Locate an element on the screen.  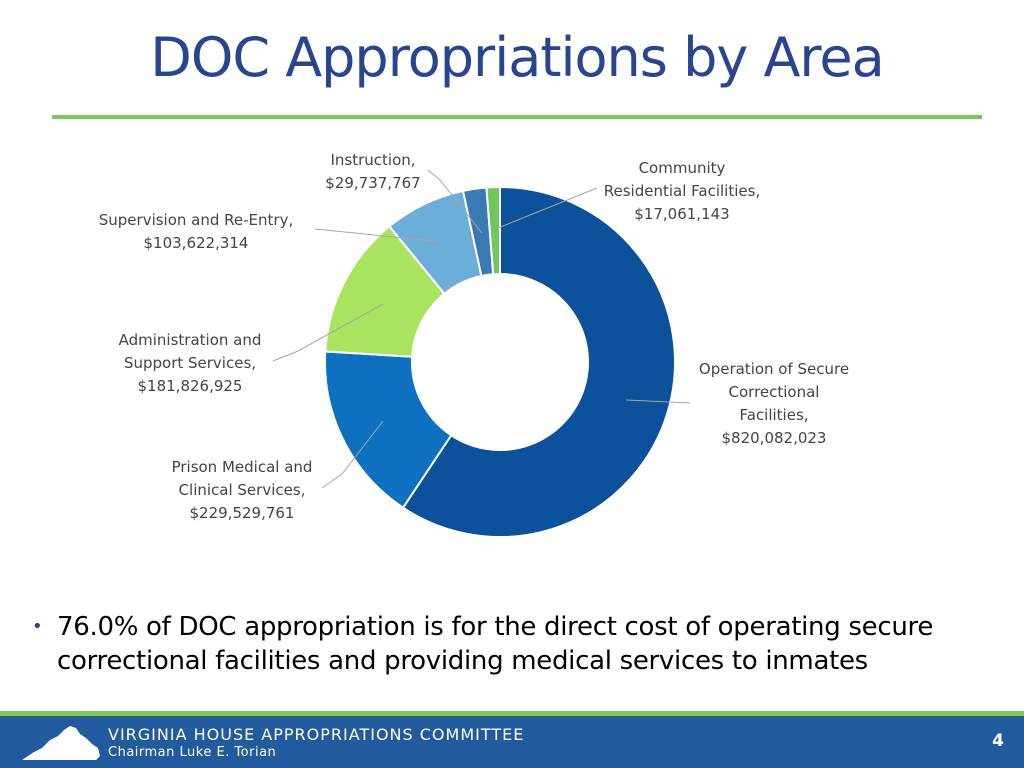
title-divider is located at coordinates (517, 117).